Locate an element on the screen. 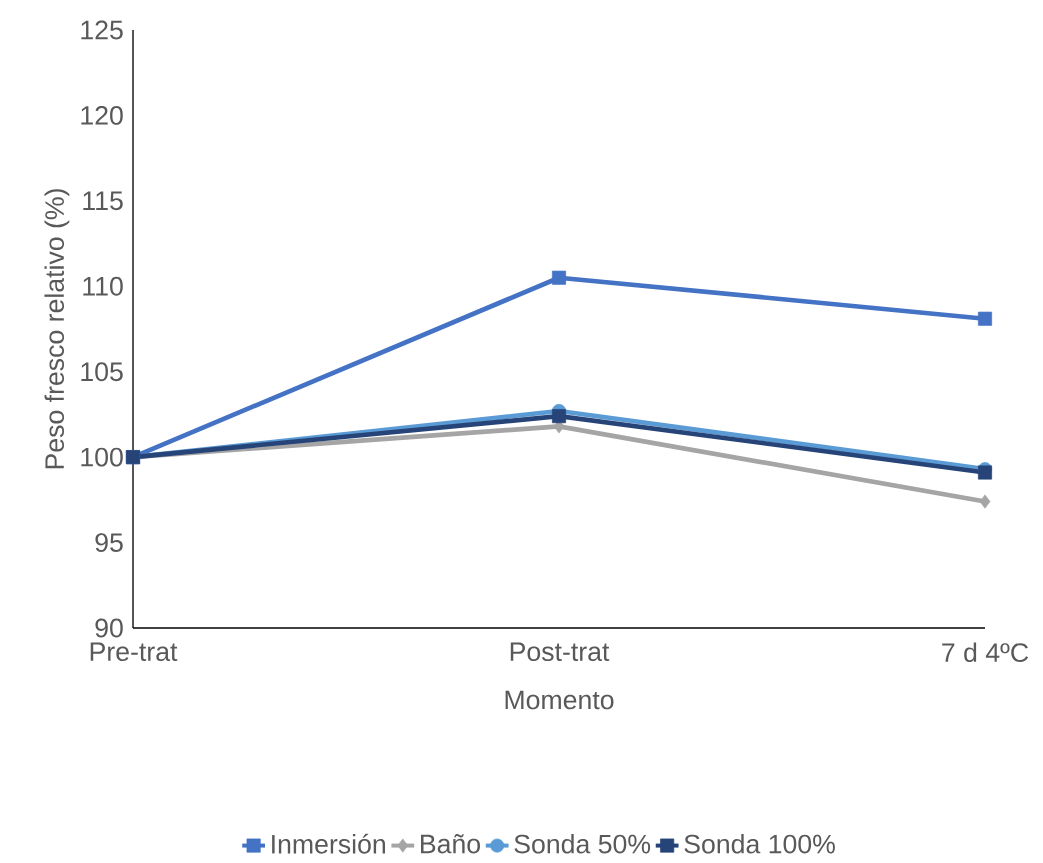  x-tick-label: Pre-trat is located at coordinates (134, 652).